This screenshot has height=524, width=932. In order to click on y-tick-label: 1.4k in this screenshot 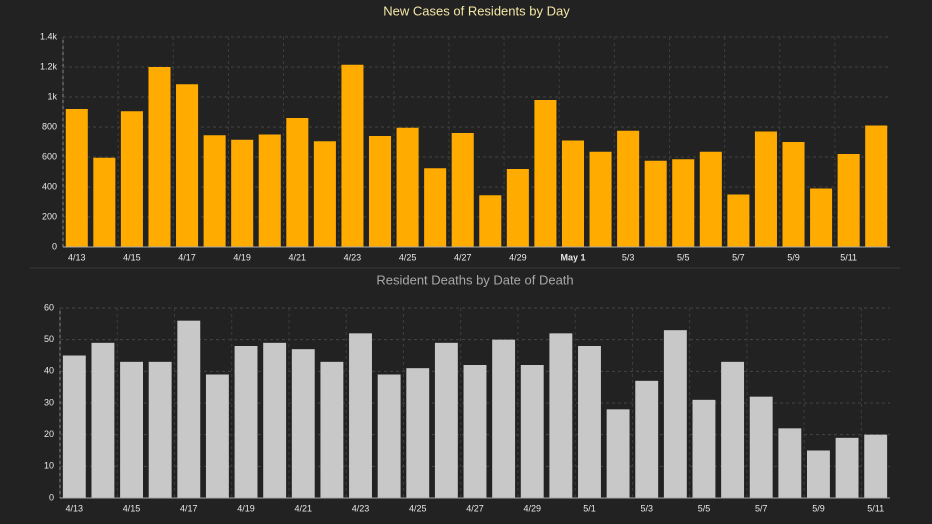, I will do `click(49, 36)`.